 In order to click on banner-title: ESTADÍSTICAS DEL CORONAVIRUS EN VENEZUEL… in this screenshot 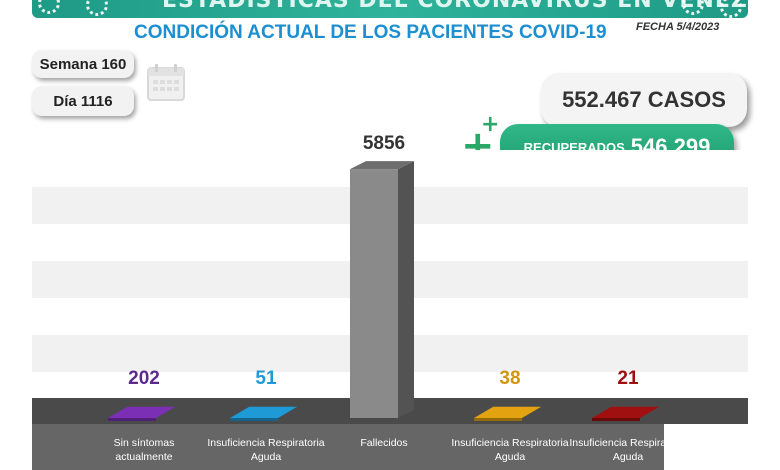, I will do `click(455, 6)`.